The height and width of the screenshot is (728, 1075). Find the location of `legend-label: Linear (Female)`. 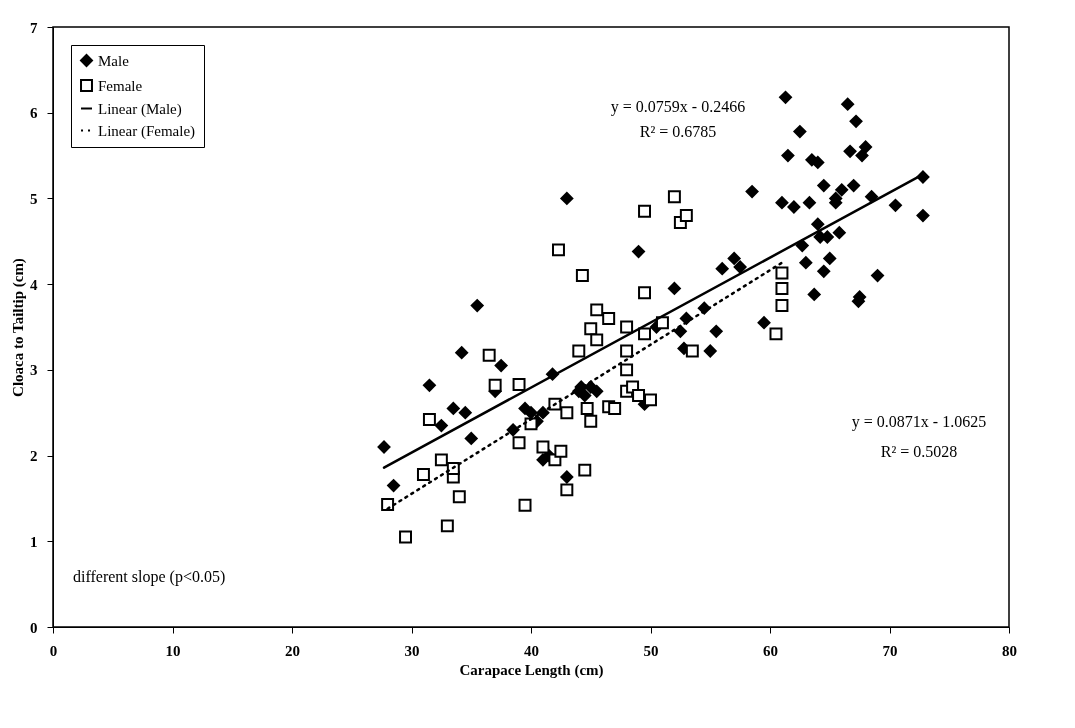

legend-label: Linear (Female) is located at coordinates (147, 131).